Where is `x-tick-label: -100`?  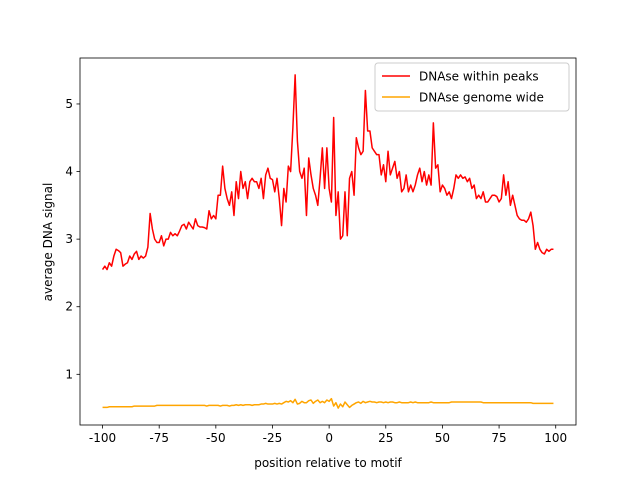 x-tick-label: -100 is located at coordinates (102, 438).